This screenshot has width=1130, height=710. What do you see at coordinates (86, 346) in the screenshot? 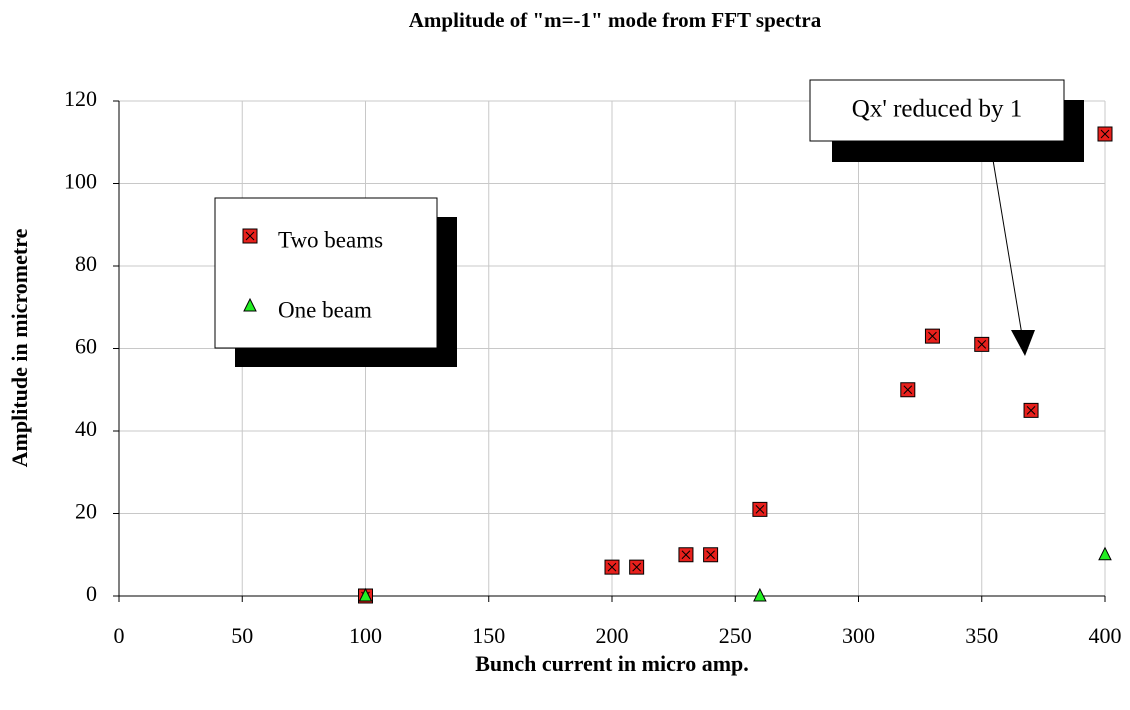
I see `y-tick-label: 60` at bounding box center [86, 346].